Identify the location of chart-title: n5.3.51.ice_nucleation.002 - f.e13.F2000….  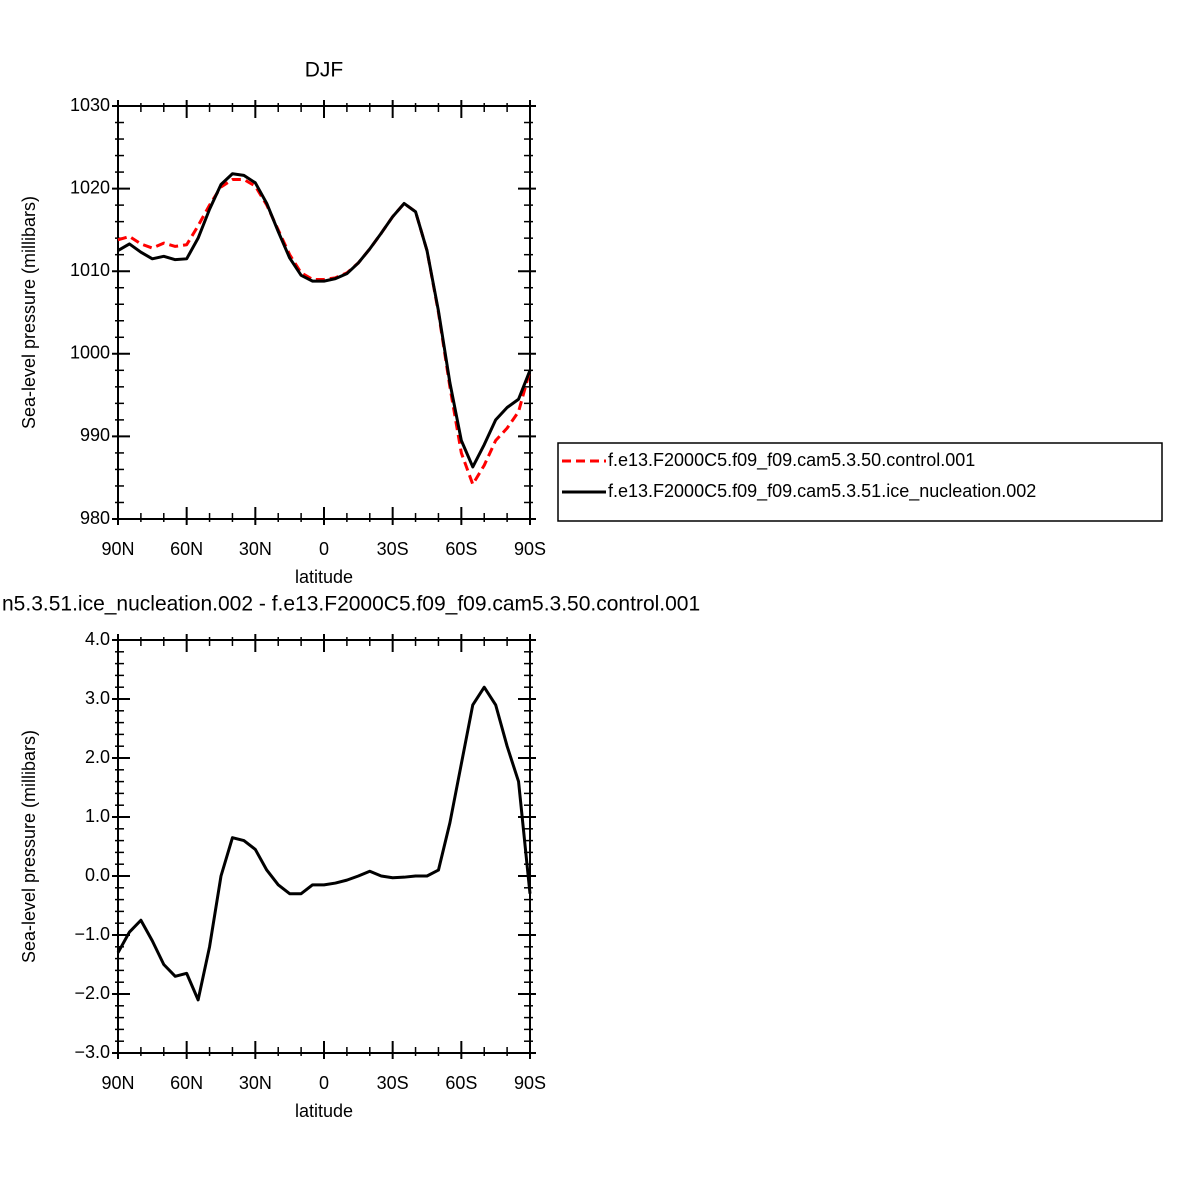
(351, 604).